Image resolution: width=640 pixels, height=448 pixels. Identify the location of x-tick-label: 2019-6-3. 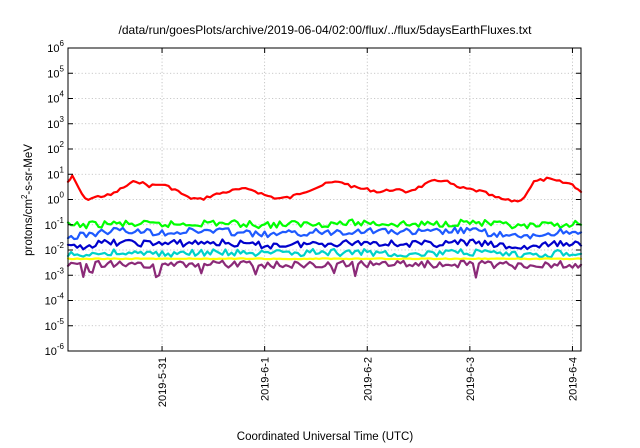
(471, 379).